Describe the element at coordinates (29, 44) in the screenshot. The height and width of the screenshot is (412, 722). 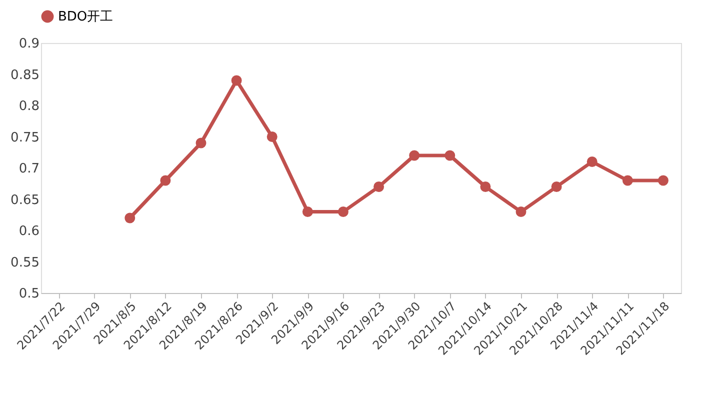
I see `y-tick-label: 0.9` at that location.